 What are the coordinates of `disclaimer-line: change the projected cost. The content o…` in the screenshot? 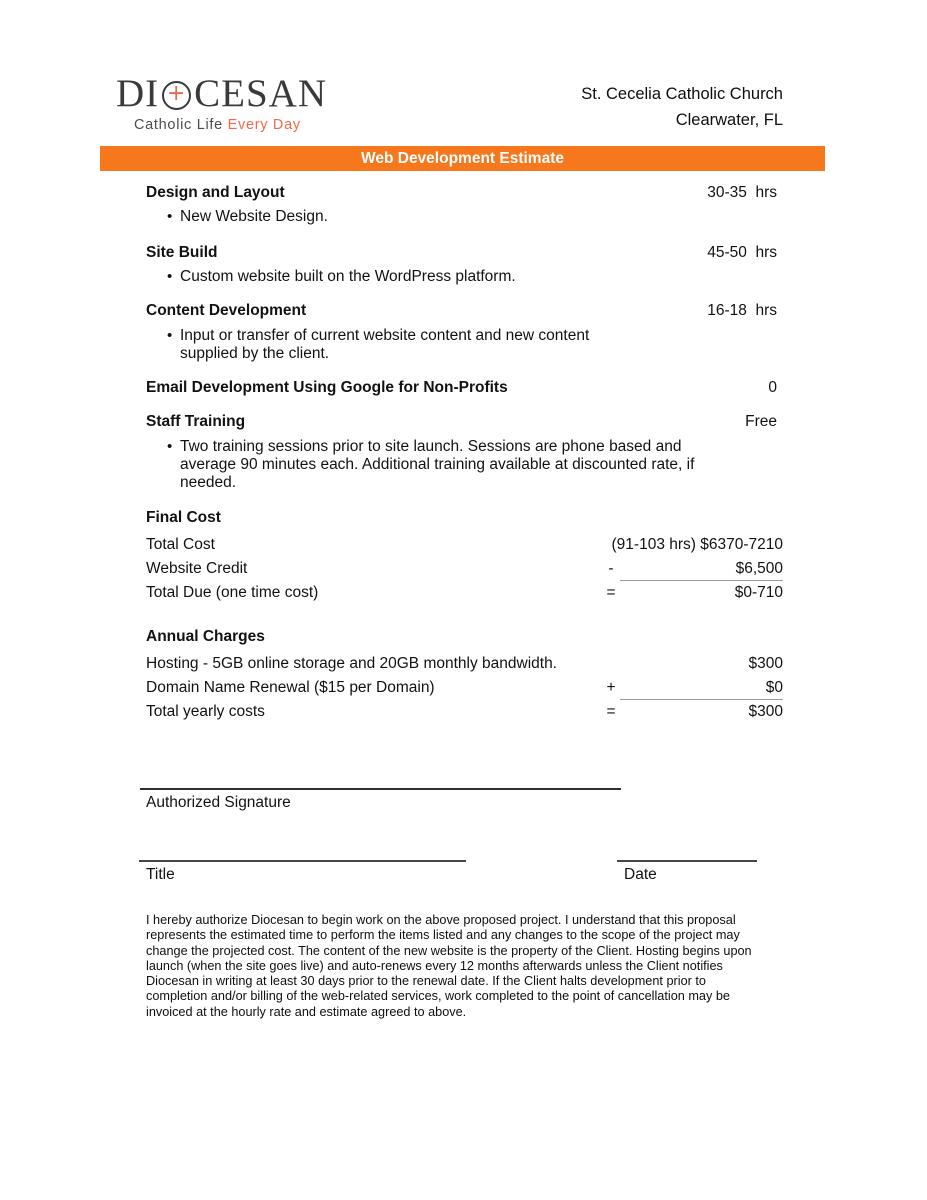 It's located at (449, 950).